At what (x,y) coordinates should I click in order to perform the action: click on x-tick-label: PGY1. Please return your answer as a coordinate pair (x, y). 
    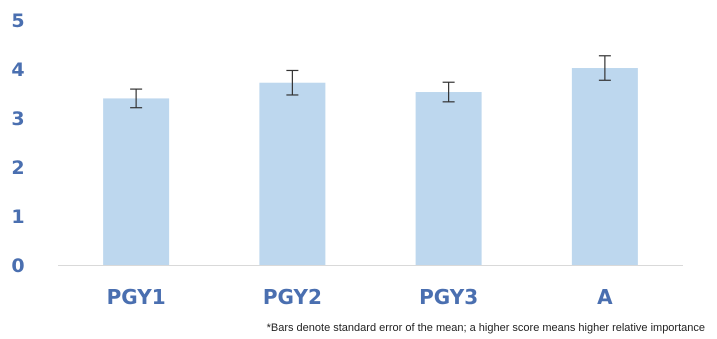
    Looking at the image, I should click on (136, 297).